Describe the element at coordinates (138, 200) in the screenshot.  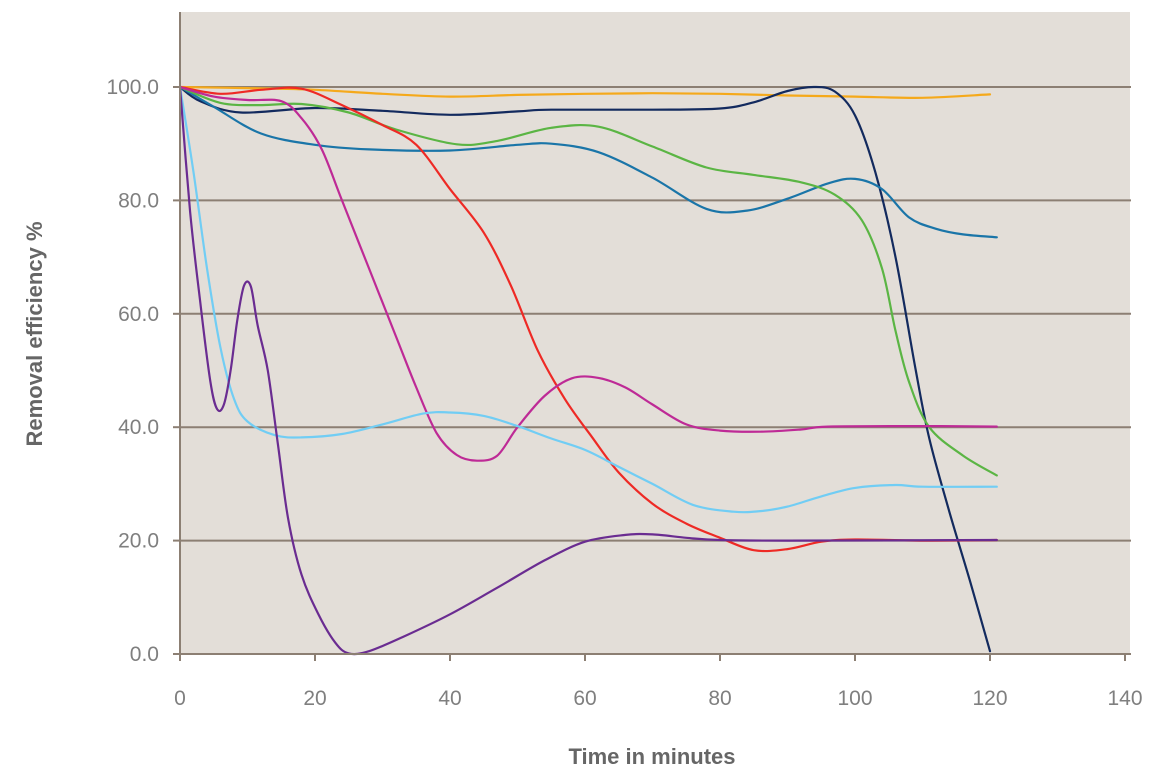
I see `y-tick-label: 80.0` at that location.